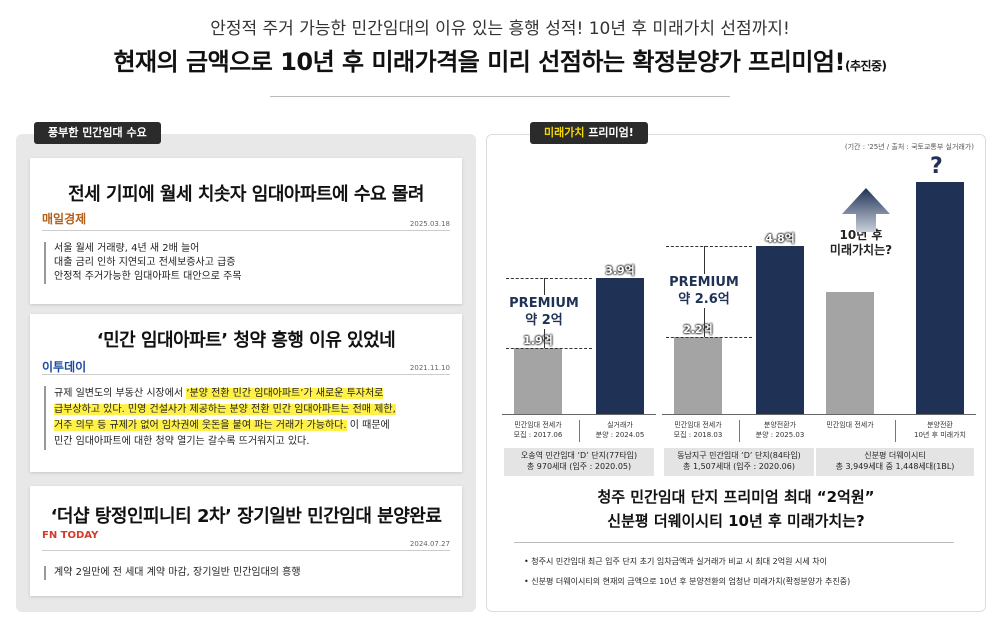 This screenshot has width=1000, height=621. What do you see at coordinates (704, 282) in the screenshot?
I see `premium-word: PREMIUM` at bounding box center [704, 282].